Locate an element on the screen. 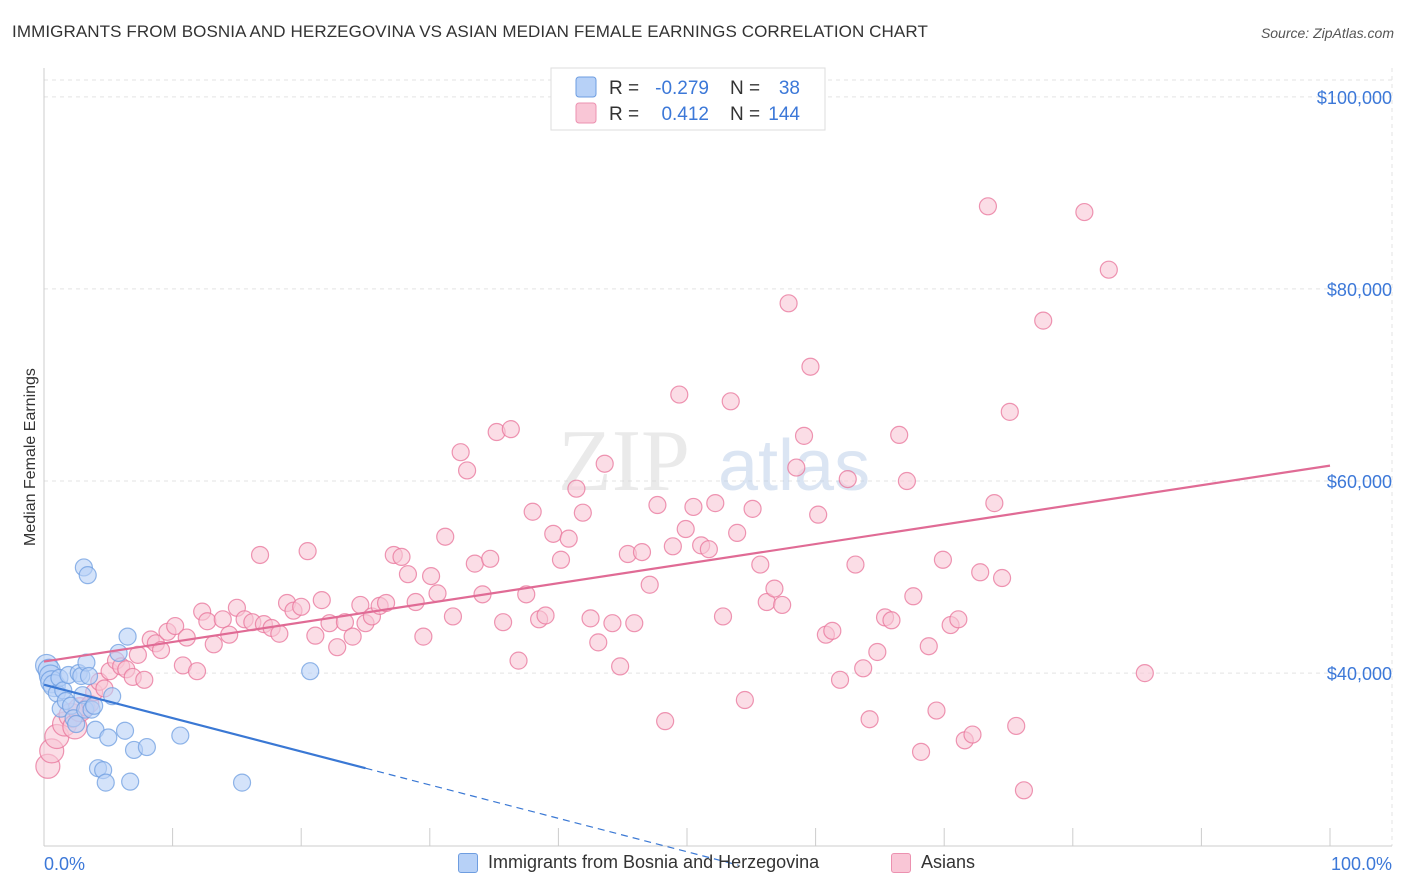 This screenshot has width=1406, height=892. bosnia-trend-extension is located at coordinates (552, 816).